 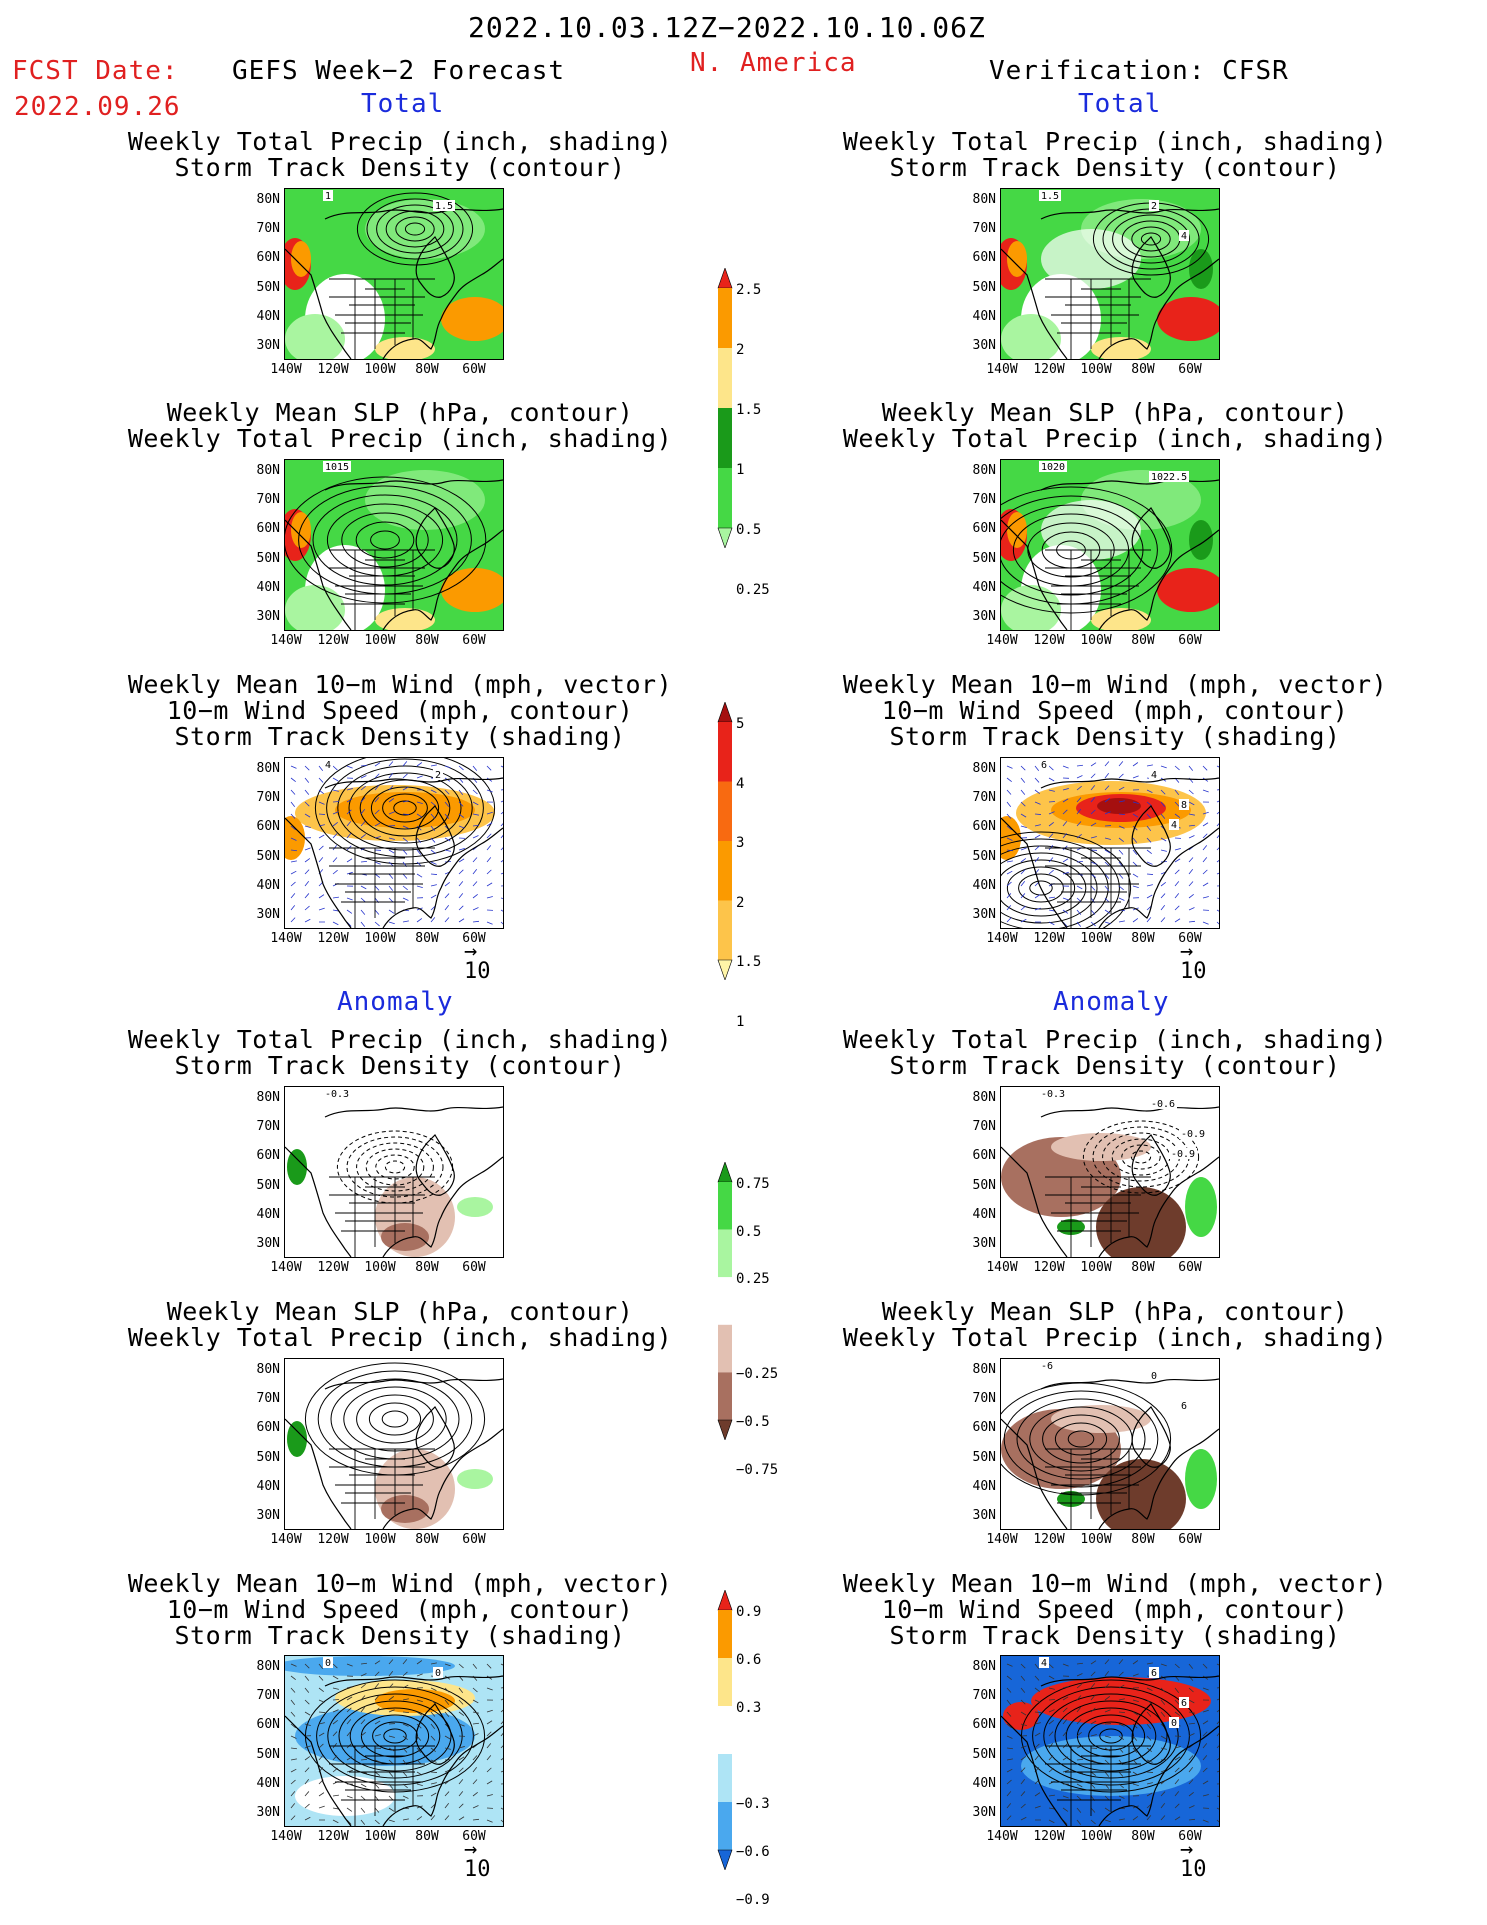 I want to click on model-title: GEFS Week−2 Forecast, so click(x=399, y=71).